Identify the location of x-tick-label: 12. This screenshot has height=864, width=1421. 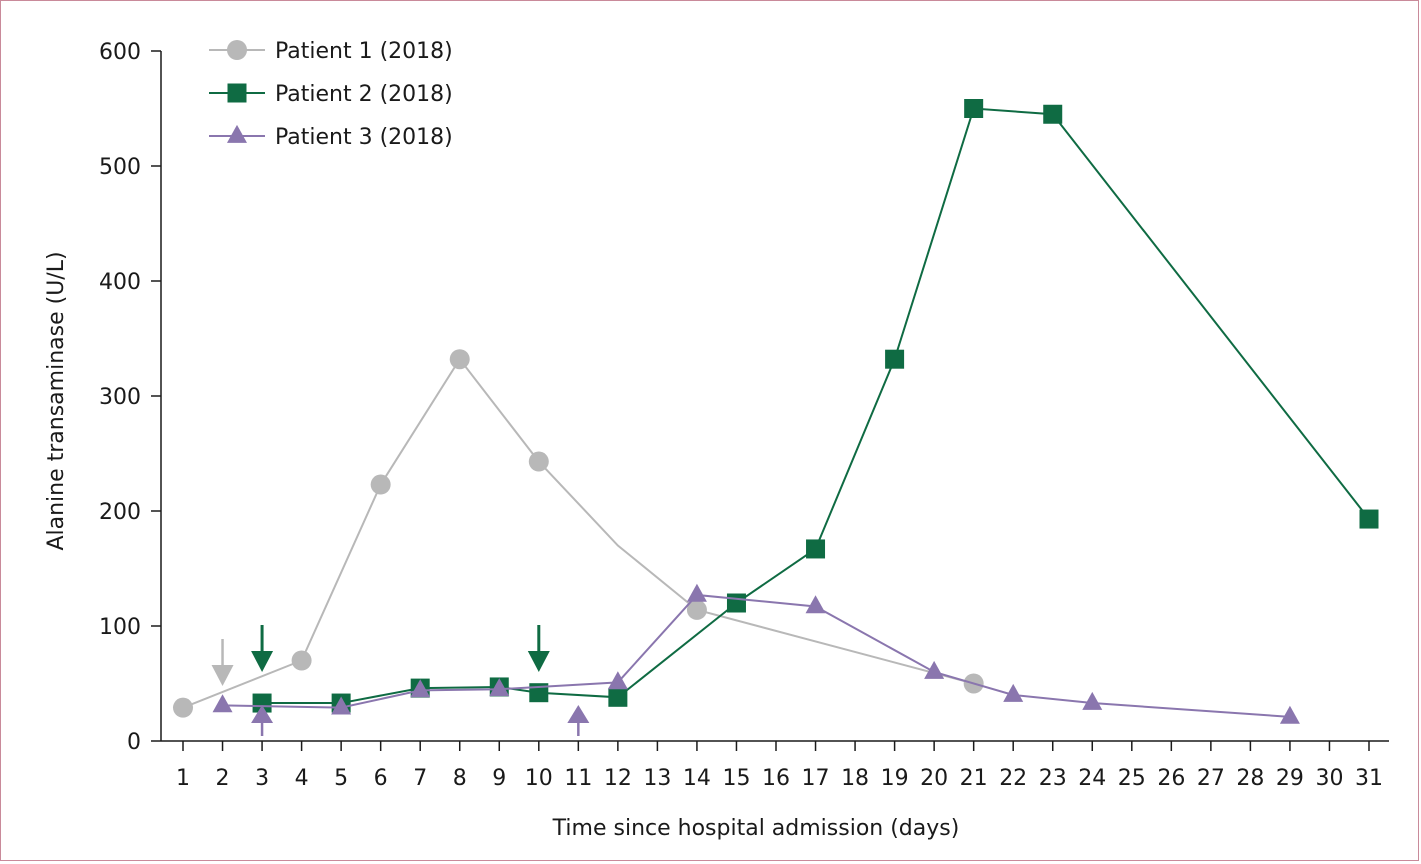
(618, 778).